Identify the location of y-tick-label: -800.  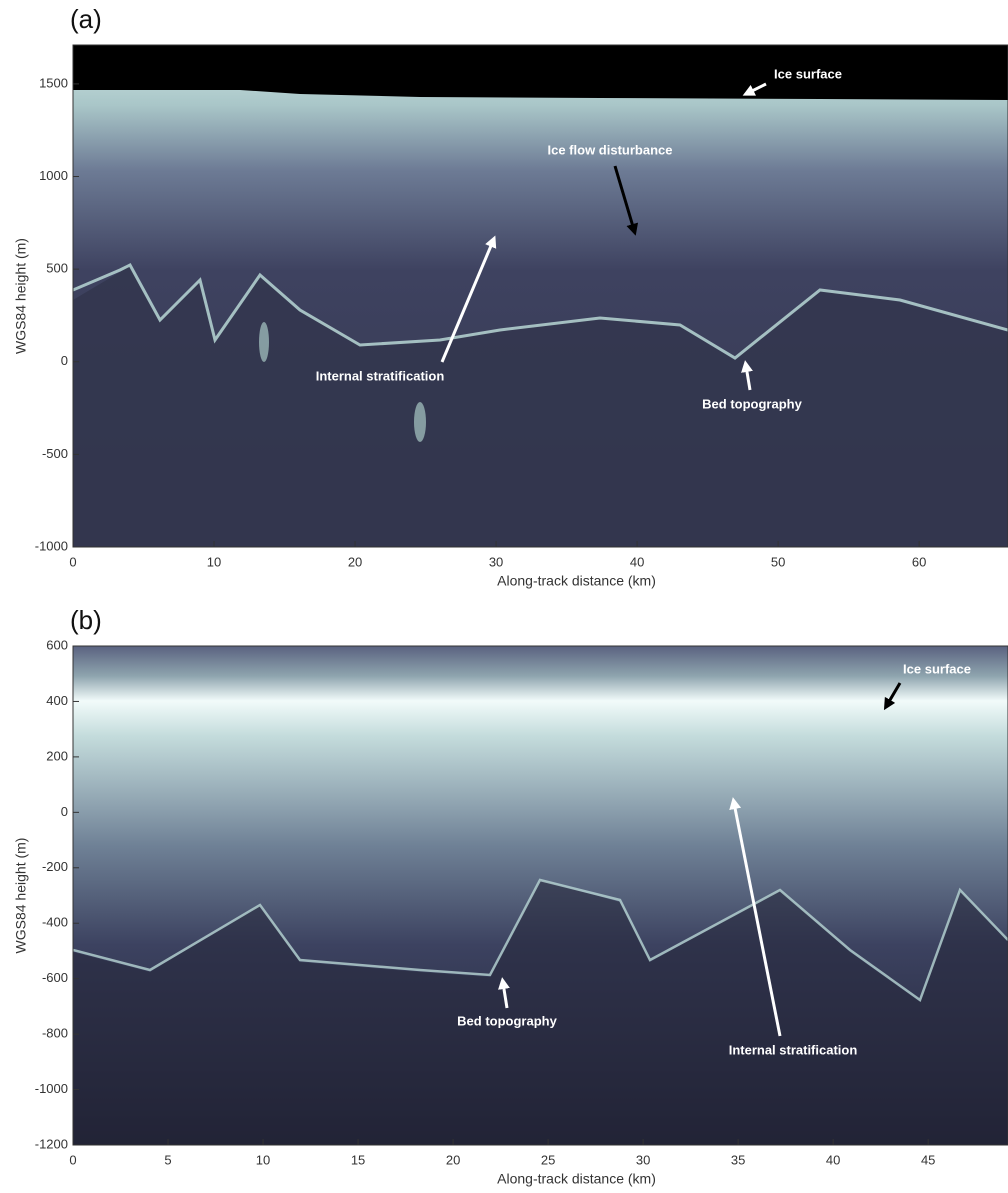
(55, 1033).